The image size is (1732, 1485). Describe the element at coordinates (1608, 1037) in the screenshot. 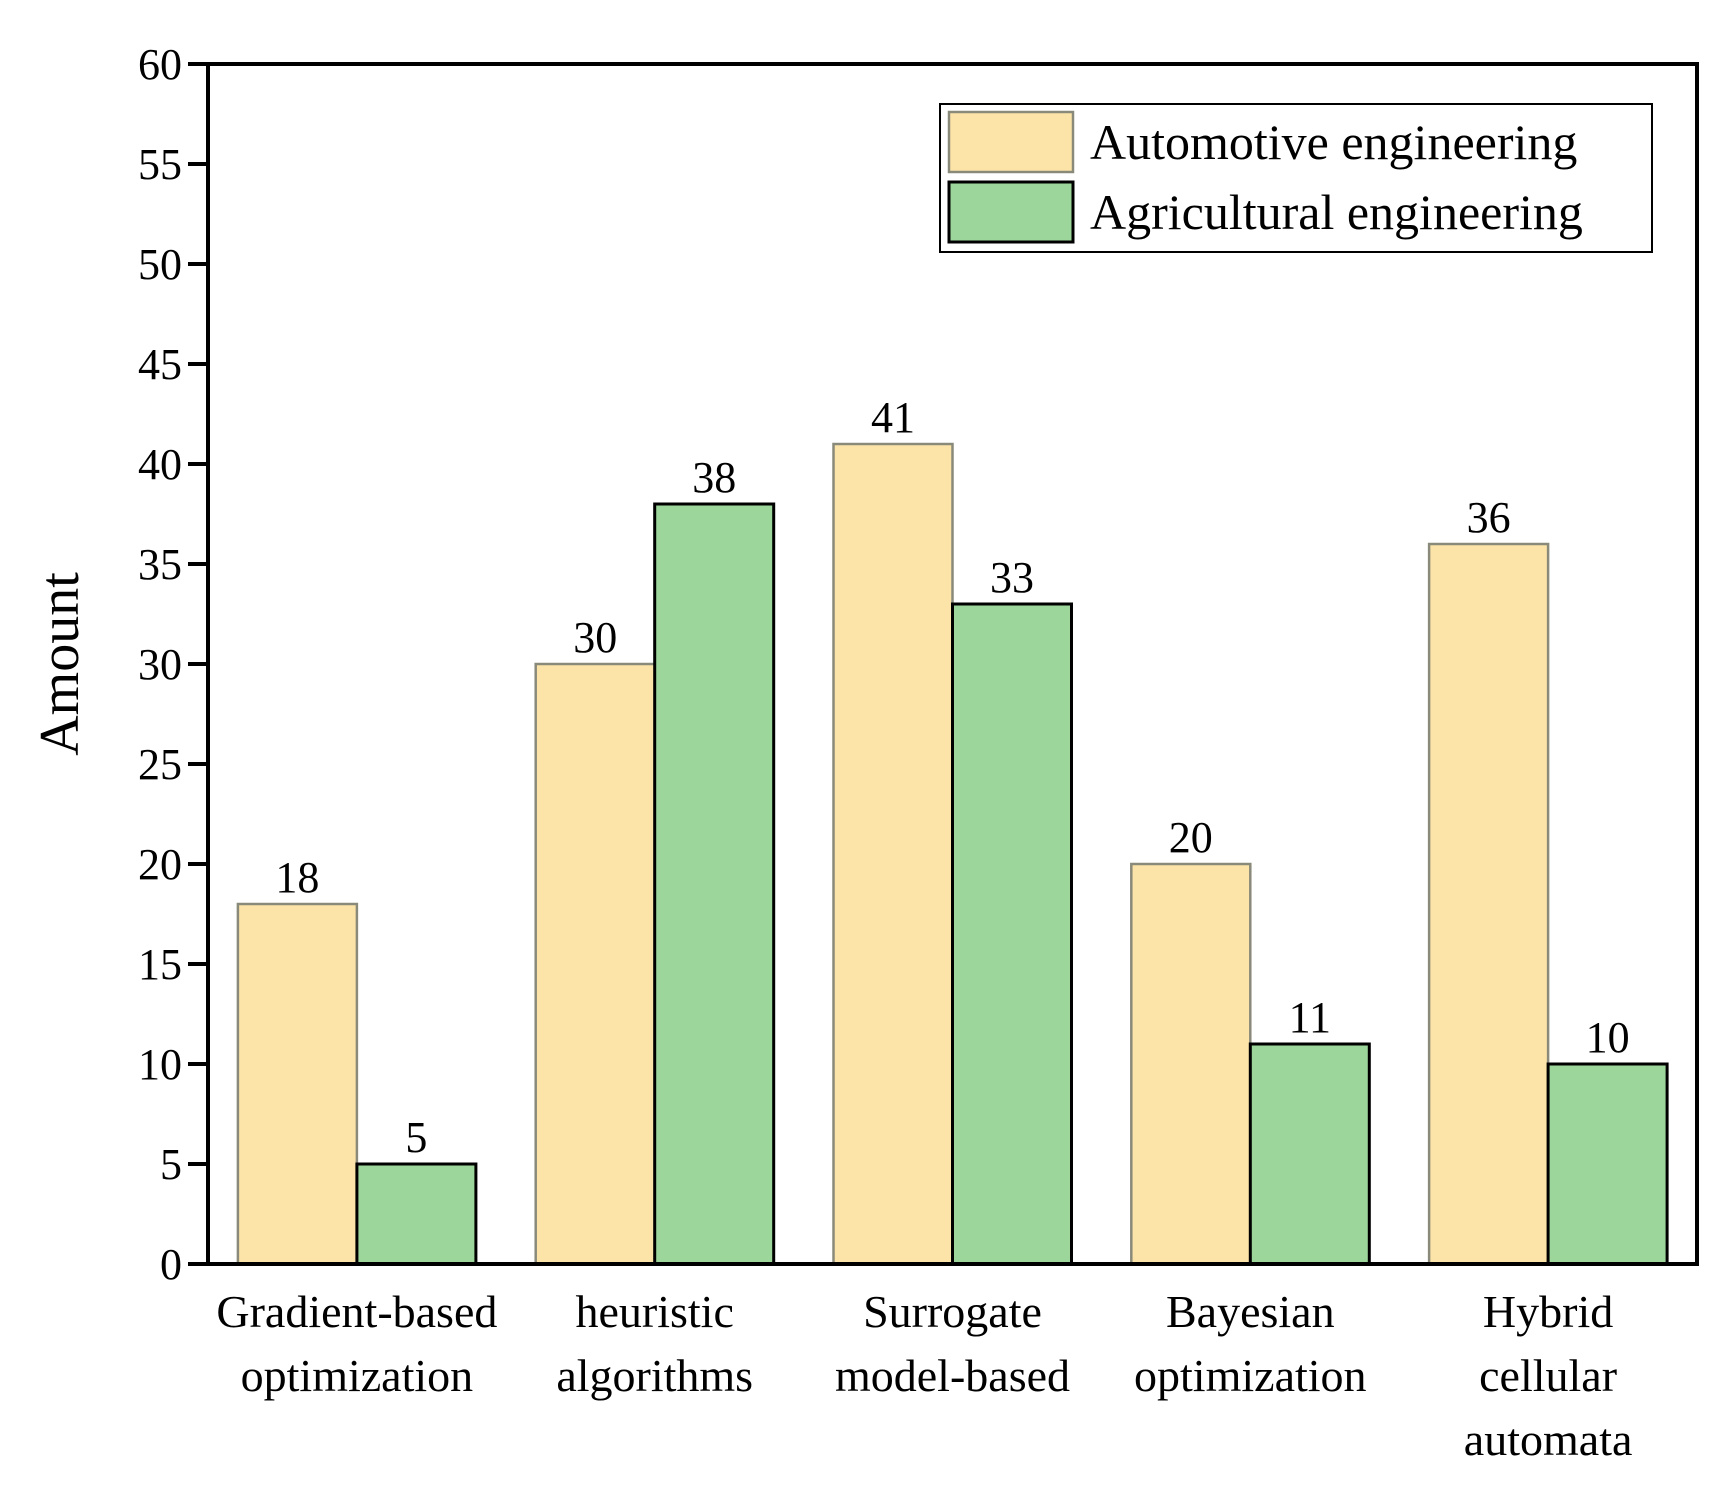

I see `bar-value-label: 10` at that location.